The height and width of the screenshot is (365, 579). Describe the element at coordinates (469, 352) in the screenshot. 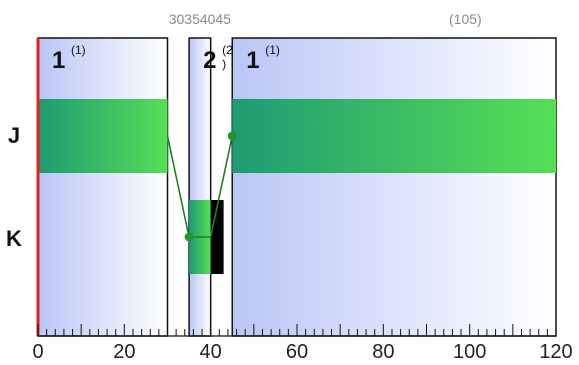

I see `x-tick-label-100: 100` at that location.